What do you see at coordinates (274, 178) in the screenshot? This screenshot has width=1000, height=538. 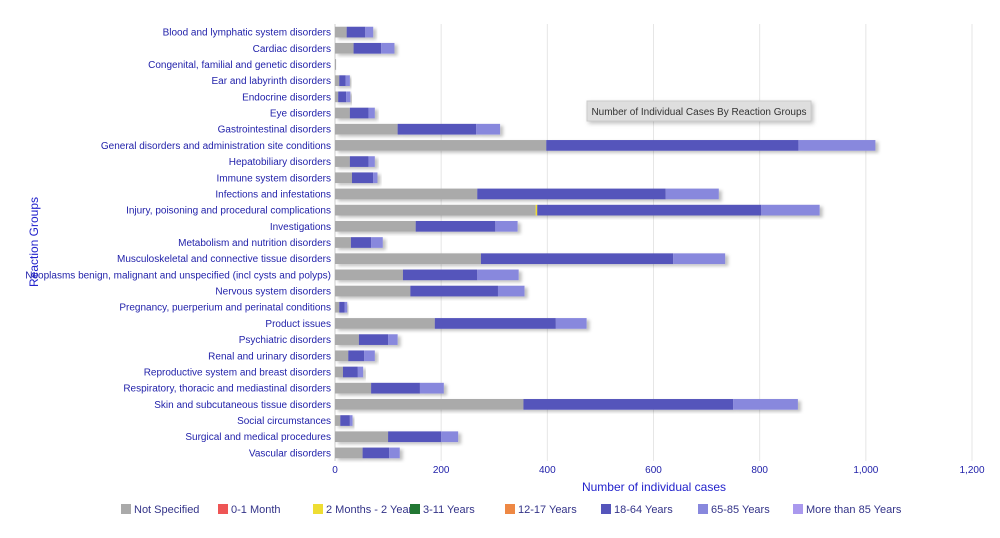 I see `category-label: Immune system disorders` at bounding box center [274, 178].